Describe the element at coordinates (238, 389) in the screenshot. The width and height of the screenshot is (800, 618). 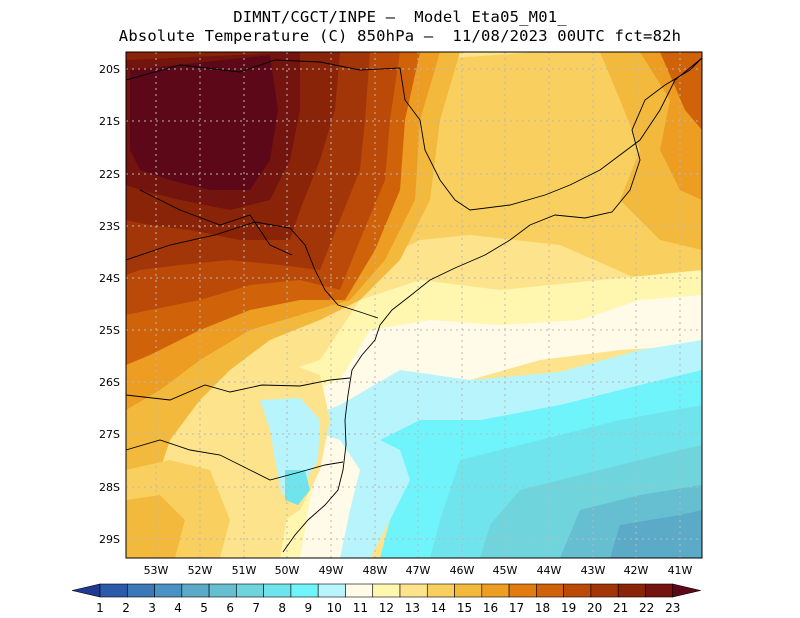
I see `state-border-pr-sc` at that location.